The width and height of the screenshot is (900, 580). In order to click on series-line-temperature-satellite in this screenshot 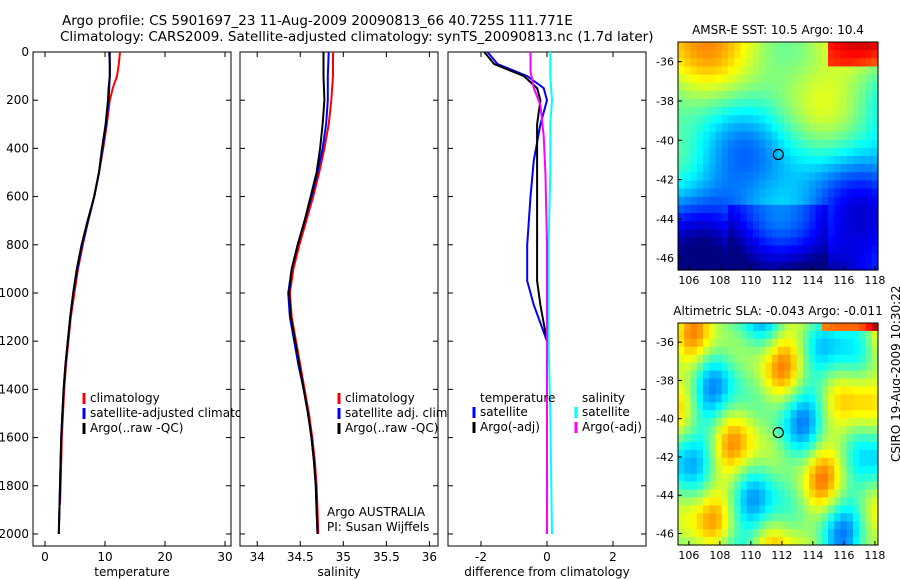, I will do `click(517, 292)`.